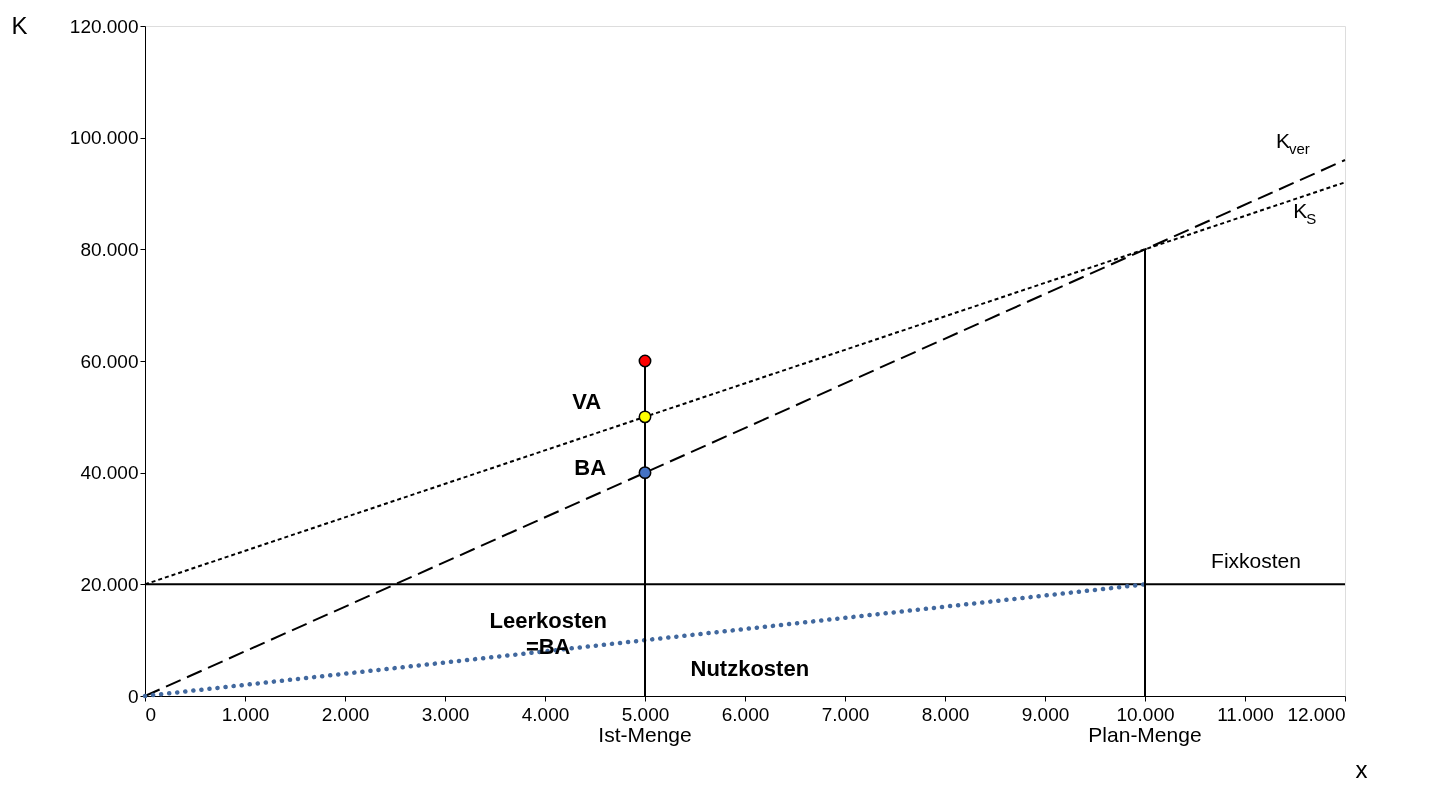 The image size is (1447, 789). Describe the element at coordinates (445, 714) in the screenshot. I see `x-tick-label: 3.000` at that location.